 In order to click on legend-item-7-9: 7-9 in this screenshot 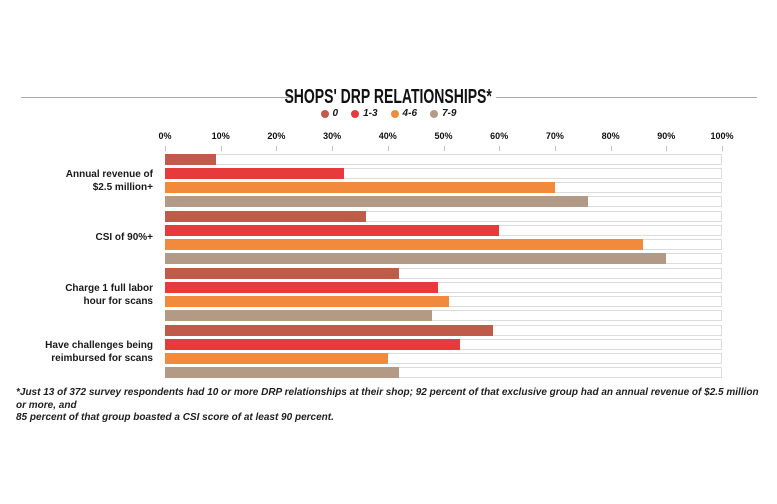, I will do `click(443, 113)`.